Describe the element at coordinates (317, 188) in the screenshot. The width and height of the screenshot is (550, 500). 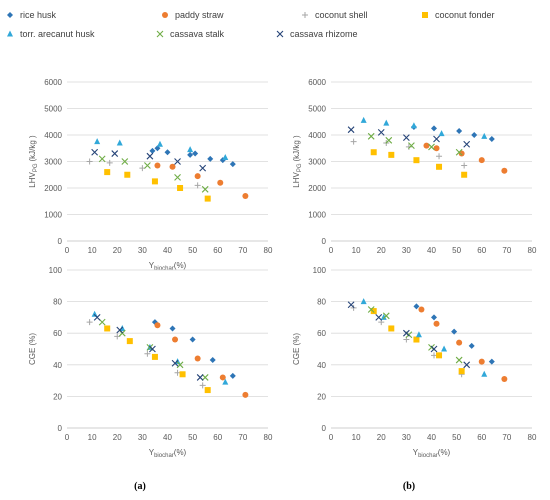
I see `y-tick-label-lhv-b-2000: 2000` at that location.